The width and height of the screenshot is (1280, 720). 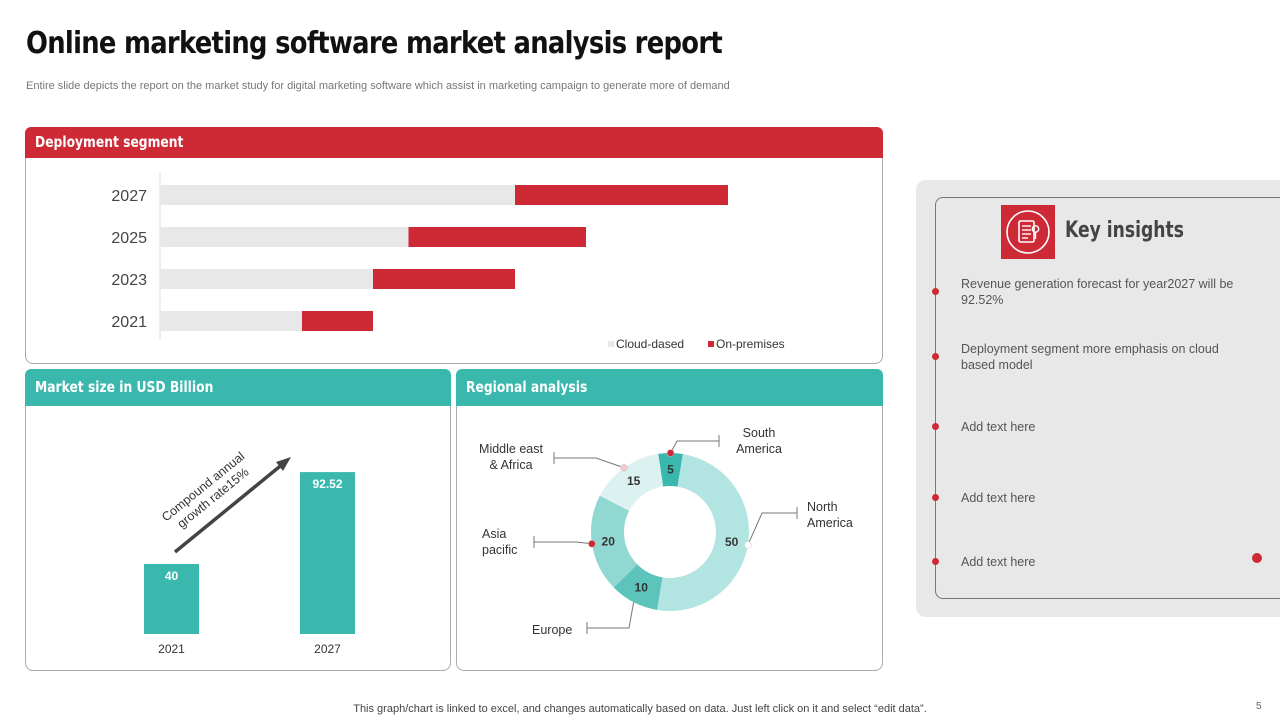 I want to click on slice-value-label: 5, so click(x=670, y=470).